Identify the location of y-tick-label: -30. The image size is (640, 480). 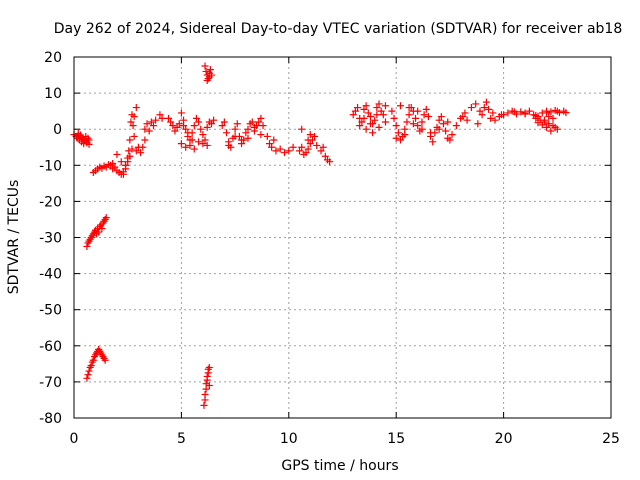
(50, 239).